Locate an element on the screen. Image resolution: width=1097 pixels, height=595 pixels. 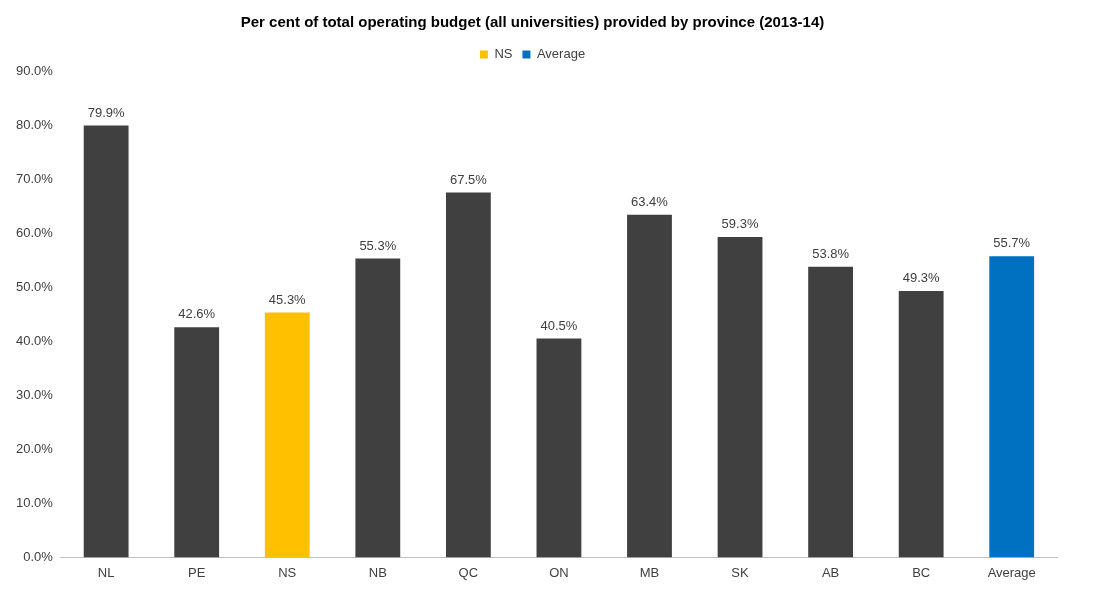
x-tick-label: NS is located at coordinates (287, 572).